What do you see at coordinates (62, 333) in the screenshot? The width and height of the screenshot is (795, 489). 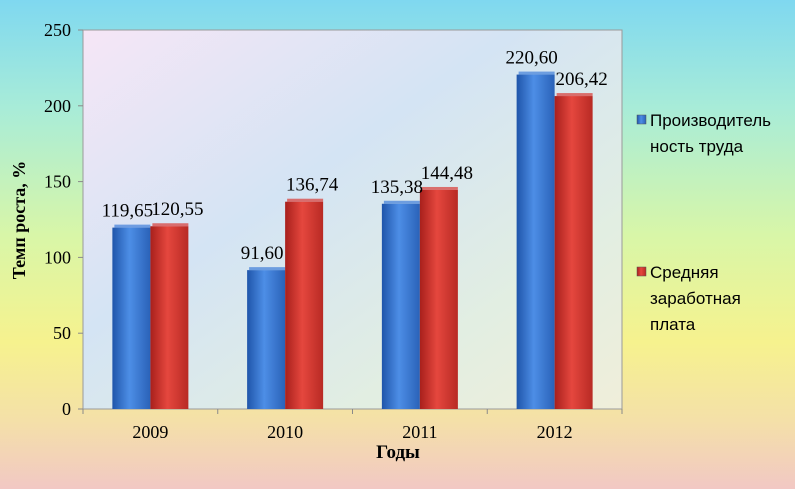 I see `y-tick-label: 50` at bounding box center [62, 333].